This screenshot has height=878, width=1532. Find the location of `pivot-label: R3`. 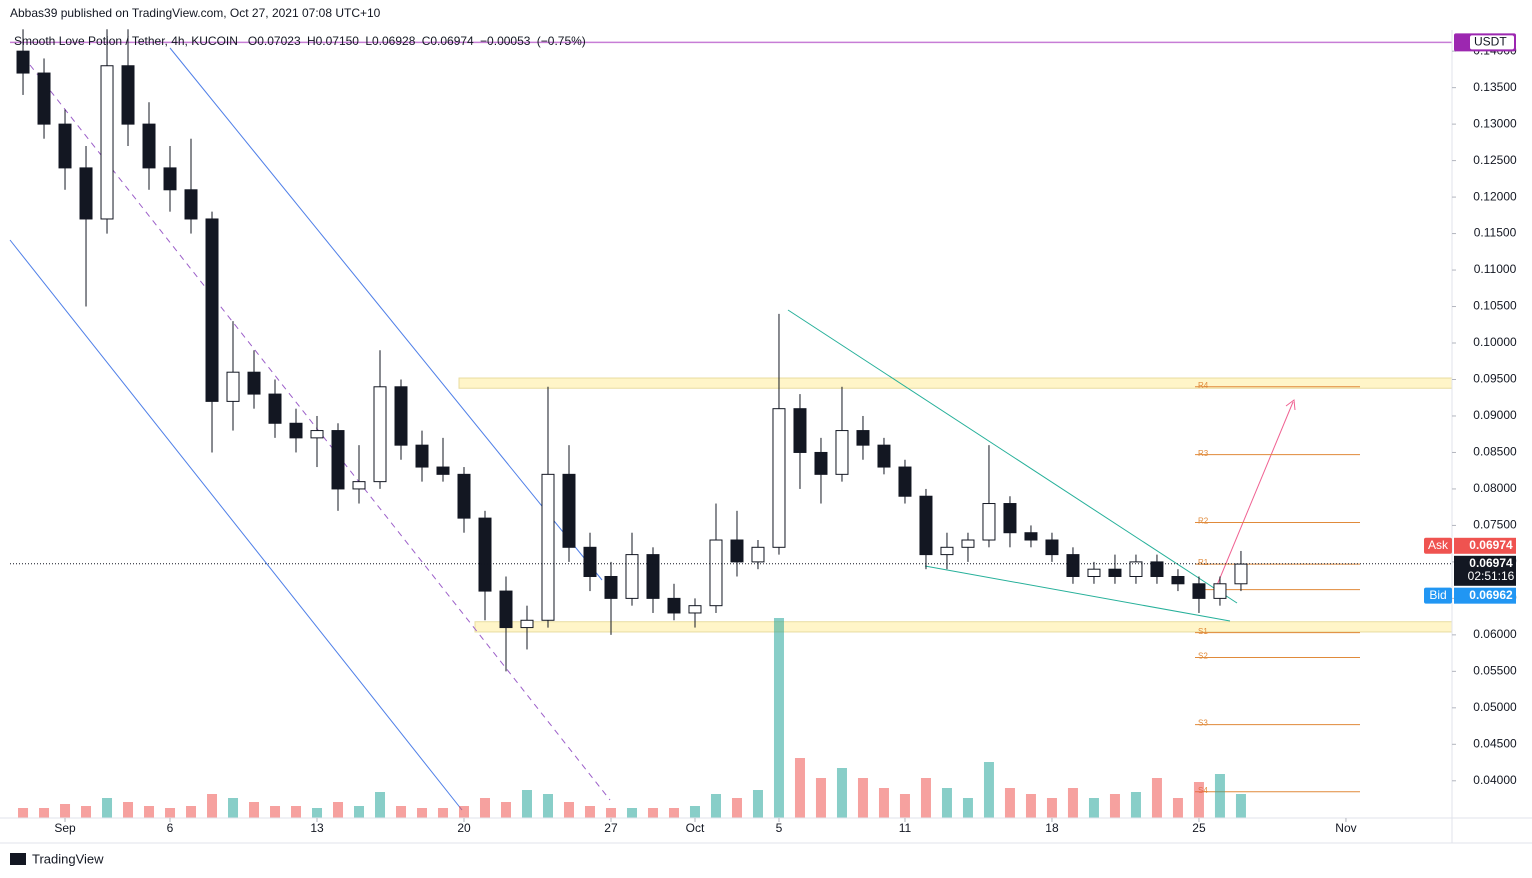

pivot-label: R3 is located at coordinates (1203, 453).